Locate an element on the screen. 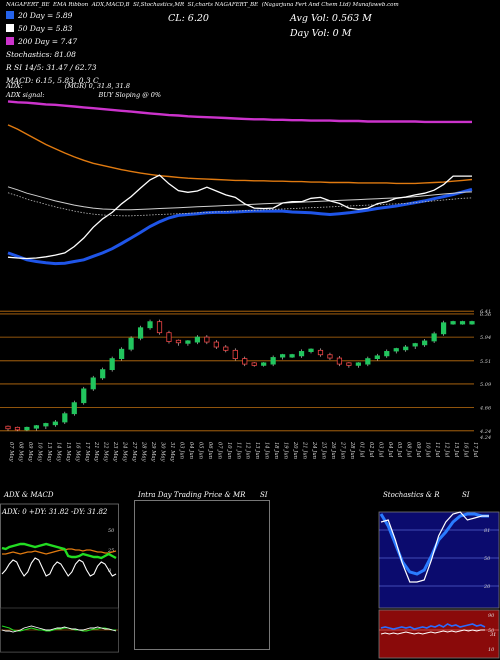 This screenshot has height=660, width=500. date-tick-label: 12 Jul is located at coordinates (447, 450).